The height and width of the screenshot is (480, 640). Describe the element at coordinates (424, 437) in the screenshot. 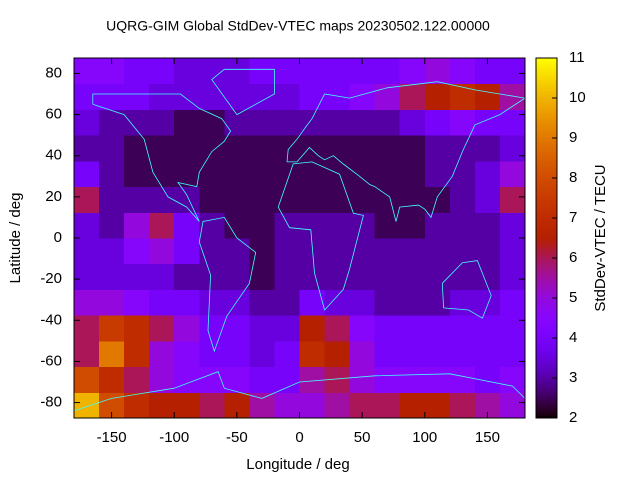

I see `x-tick-label: 100` at that location.